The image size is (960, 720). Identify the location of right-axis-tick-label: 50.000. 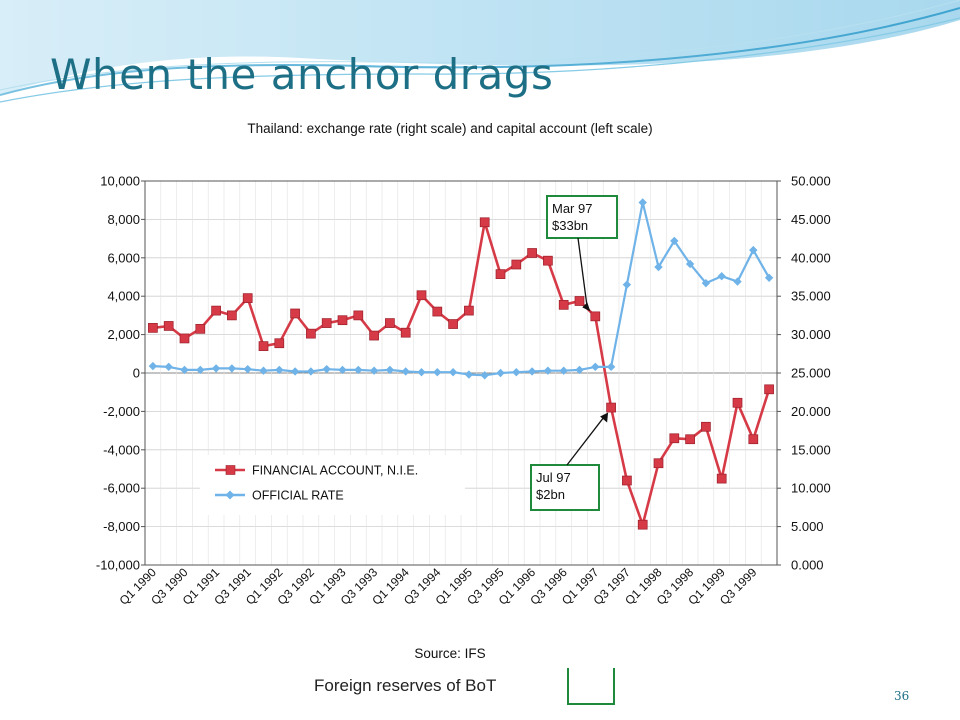
(811, 181).